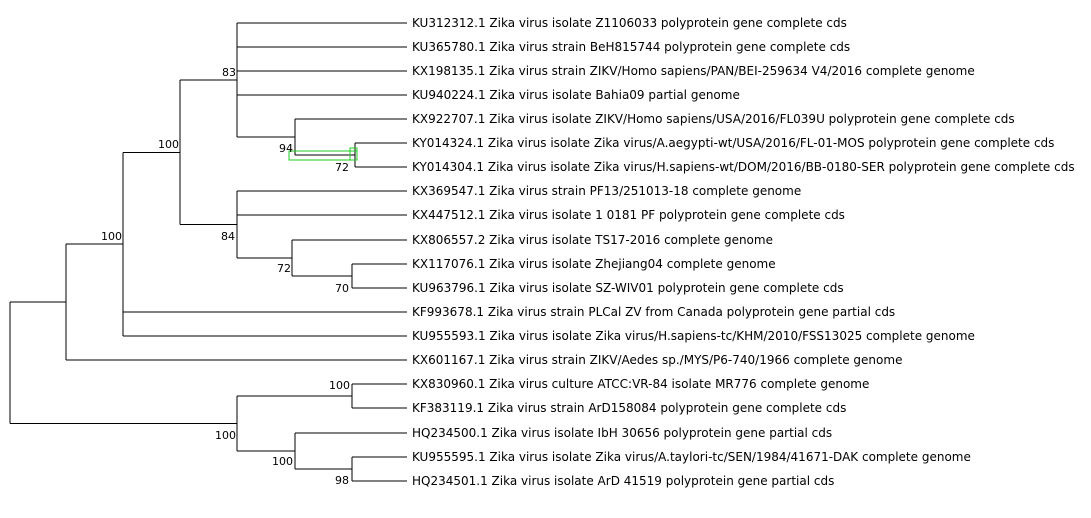 The height and width of the screenshot is (518, 1091). I want to click on bootstrap-support-label: 70, so click(342, 288).